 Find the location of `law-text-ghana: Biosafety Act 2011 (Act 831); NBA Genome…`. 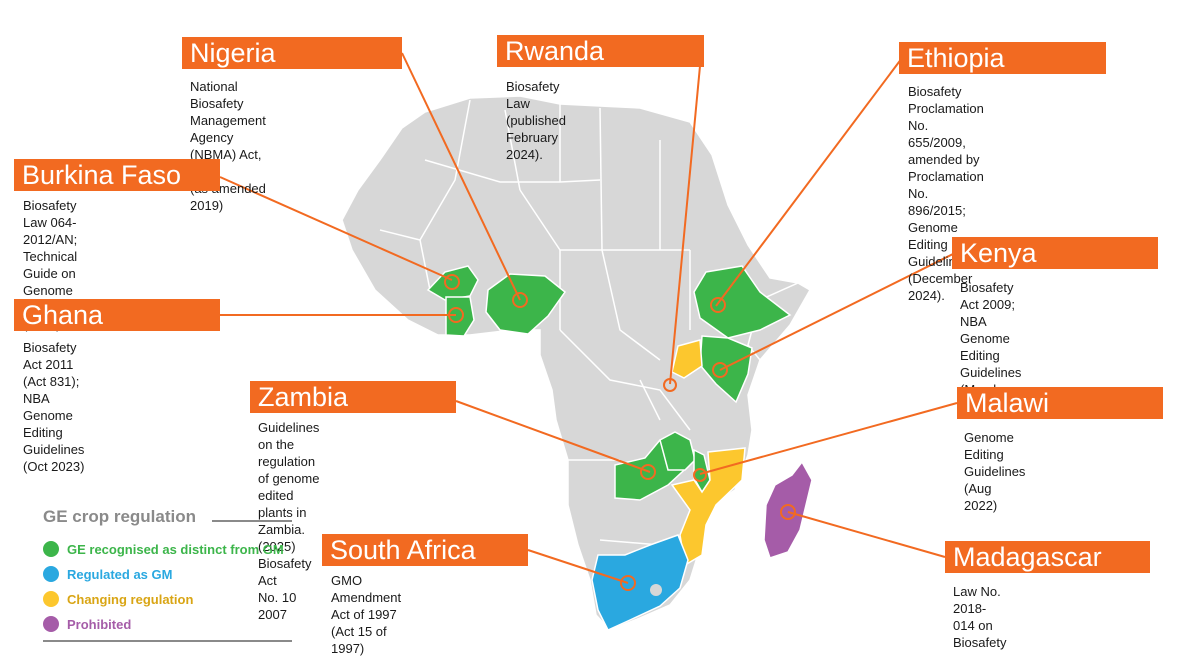

law-text-ghana: Biosafety Act 2011 (Act 831); NBA Genome… is located at coordinates (54, 407).